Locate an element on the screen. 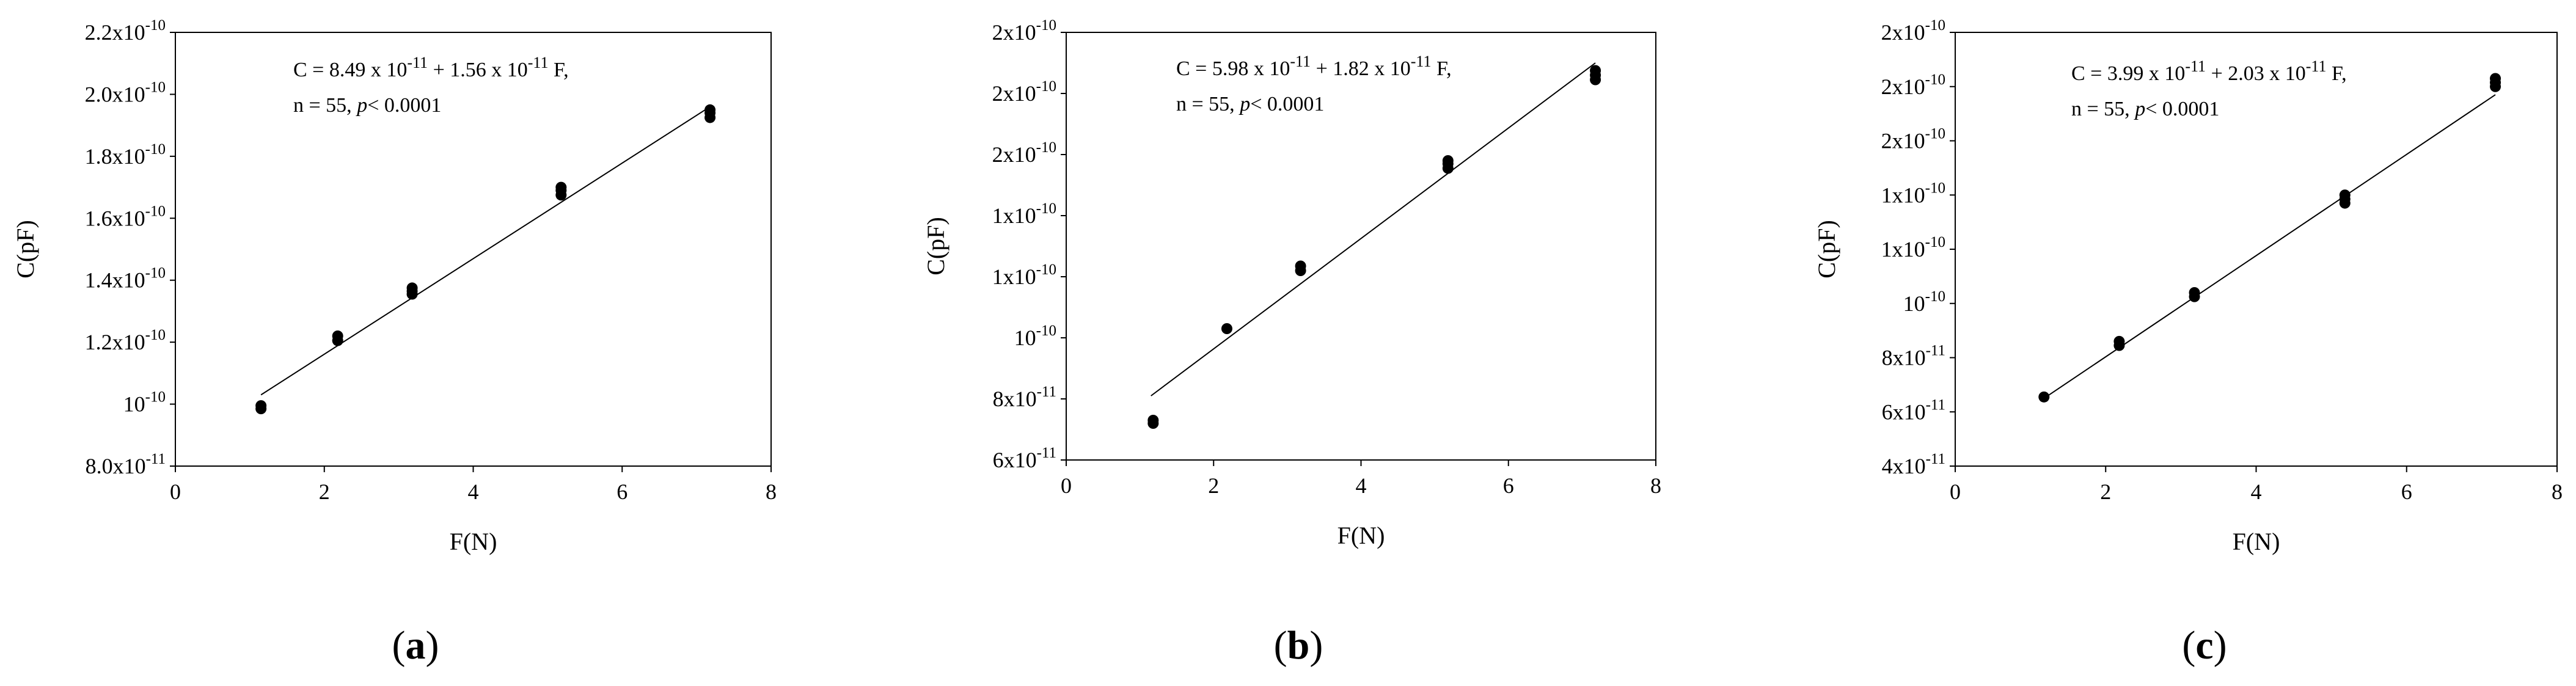  panel-label: (a) is located at coordinates (415, 645).